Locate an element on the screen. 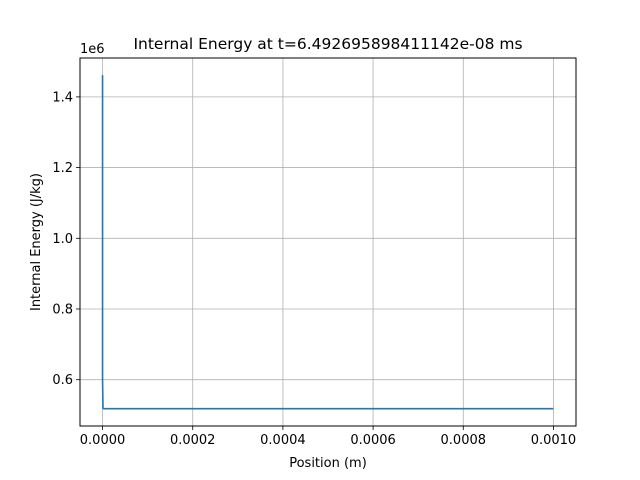 Image resolution: width=640 pixels, height=480 pixels. x-tick-label: 0.0008 is located at coordinates (464, 440).